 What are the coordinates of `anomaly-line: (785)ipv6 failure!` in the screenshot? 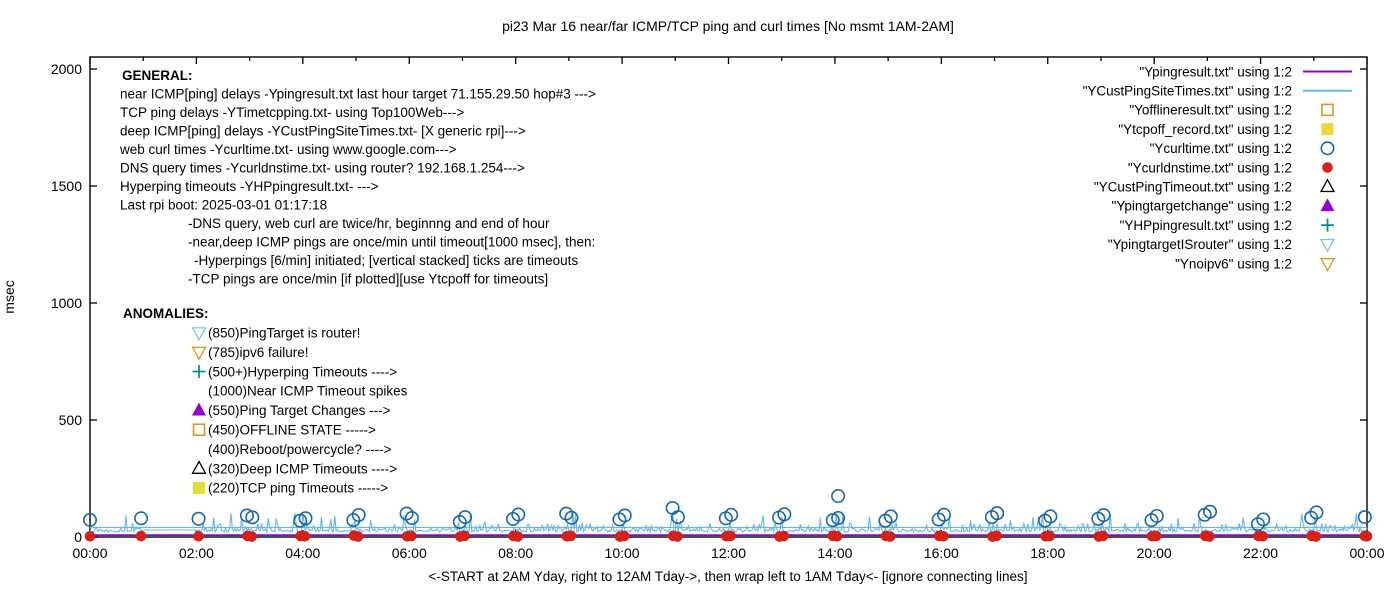 It's located at (258, 352).